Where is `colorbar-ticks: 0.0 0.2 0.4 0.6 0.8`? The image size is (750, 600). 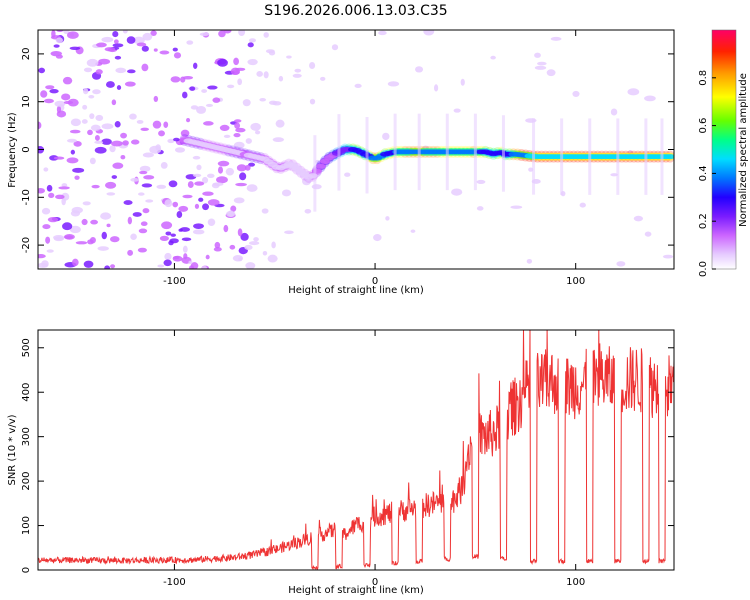 colorbar-ticks: 0.0 0.2 0.4 0.6 0.8 is located at coordinates (707, 173).